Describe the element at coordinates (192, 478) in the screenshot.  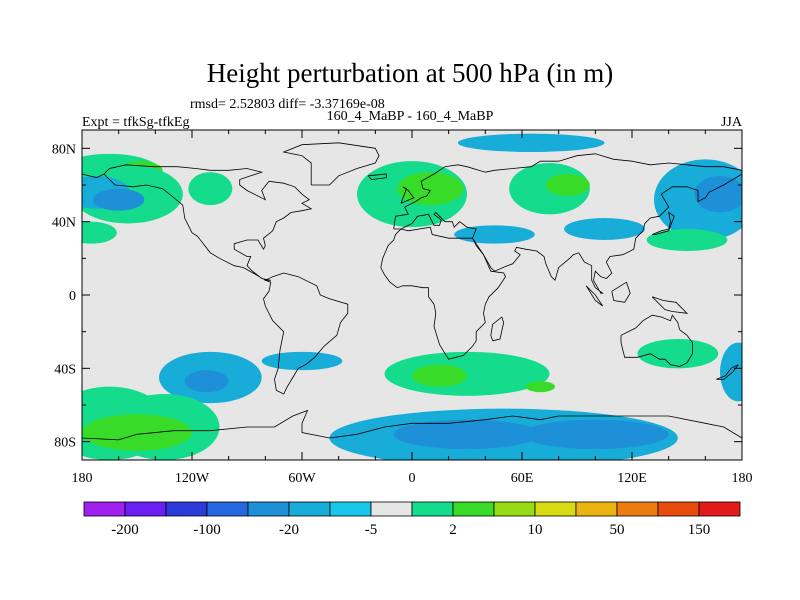
I see `x-tick-label: 120W` at that location.